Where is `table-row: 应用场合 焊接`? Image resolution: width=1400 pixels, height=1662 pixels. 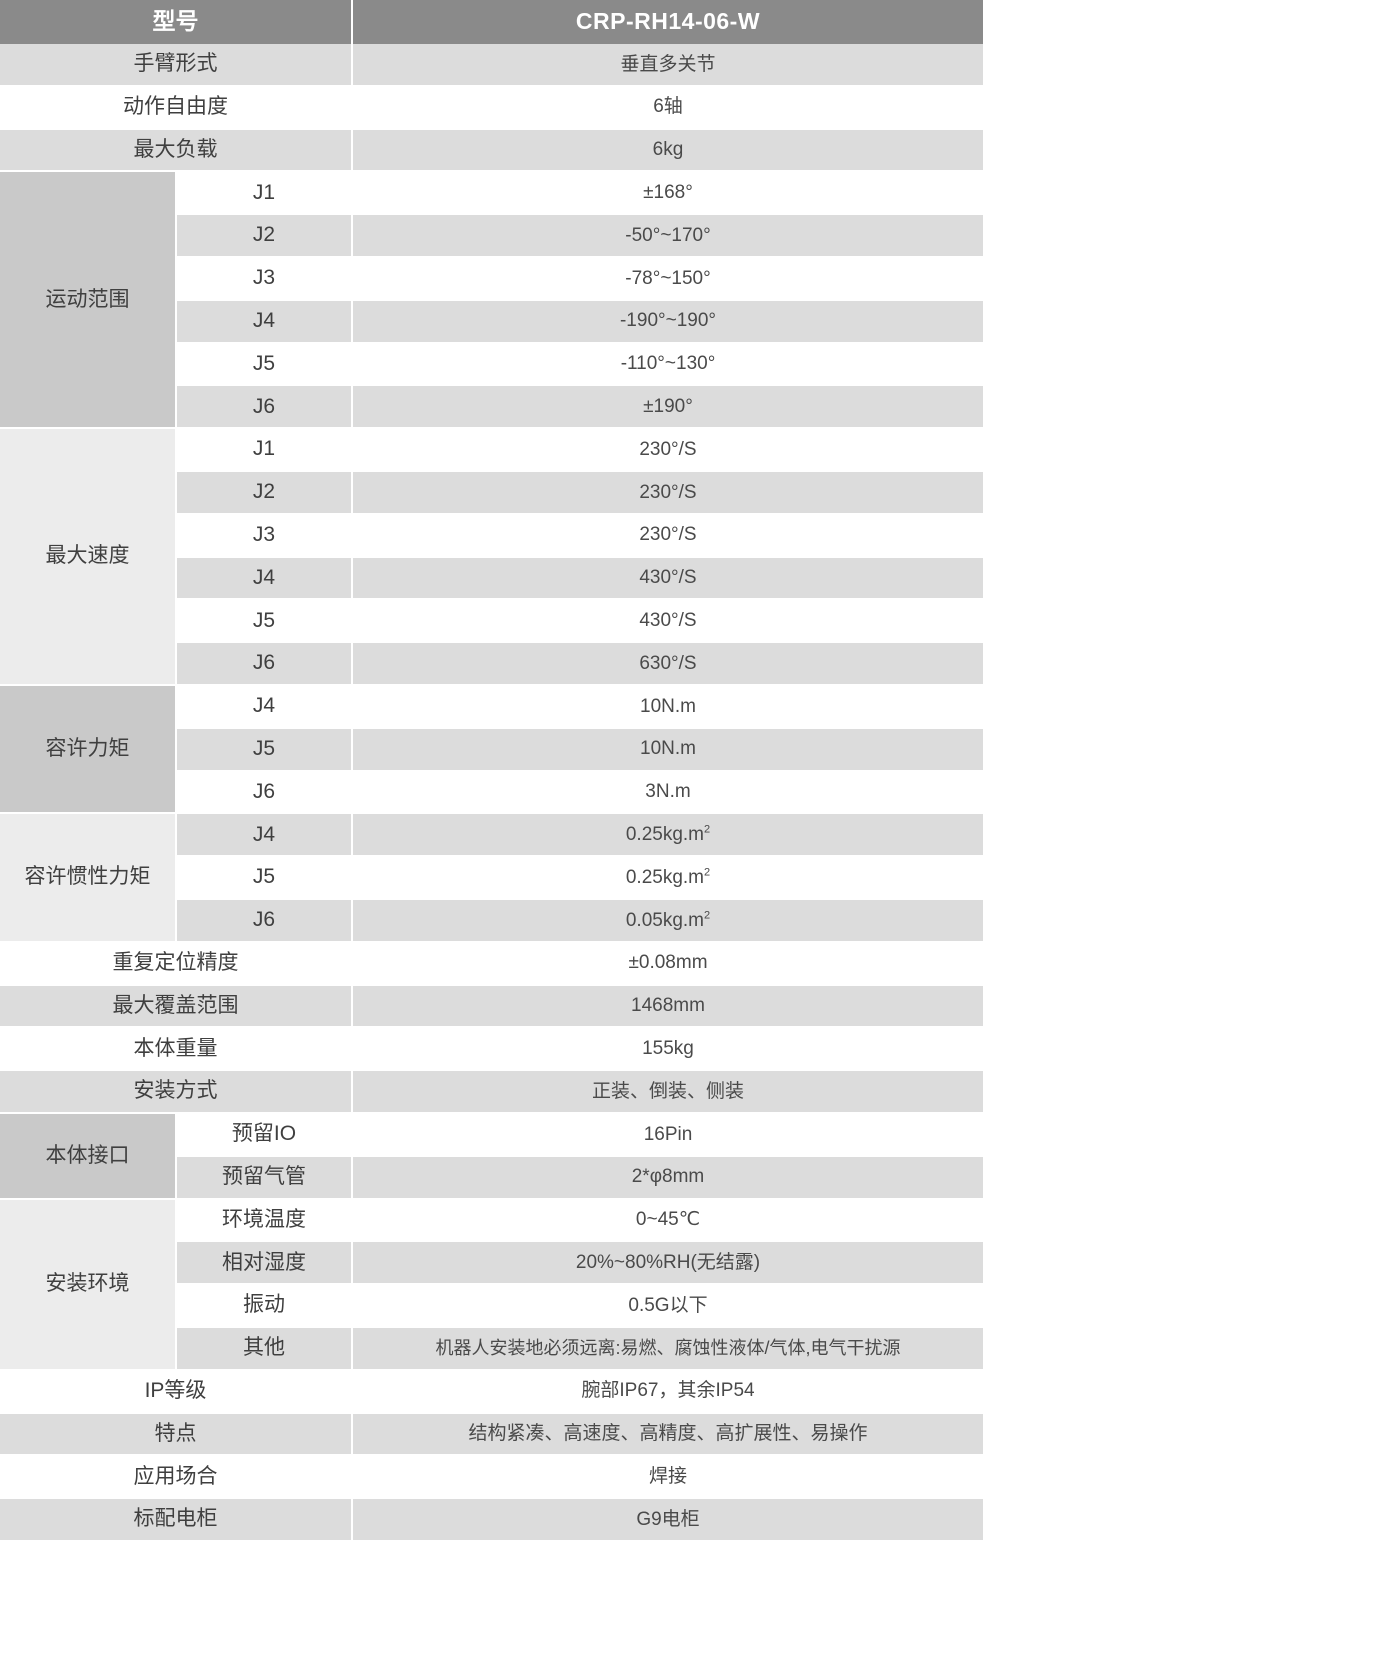 table-row: 应用场合 焊接 is located at coordinates (491, 1478).